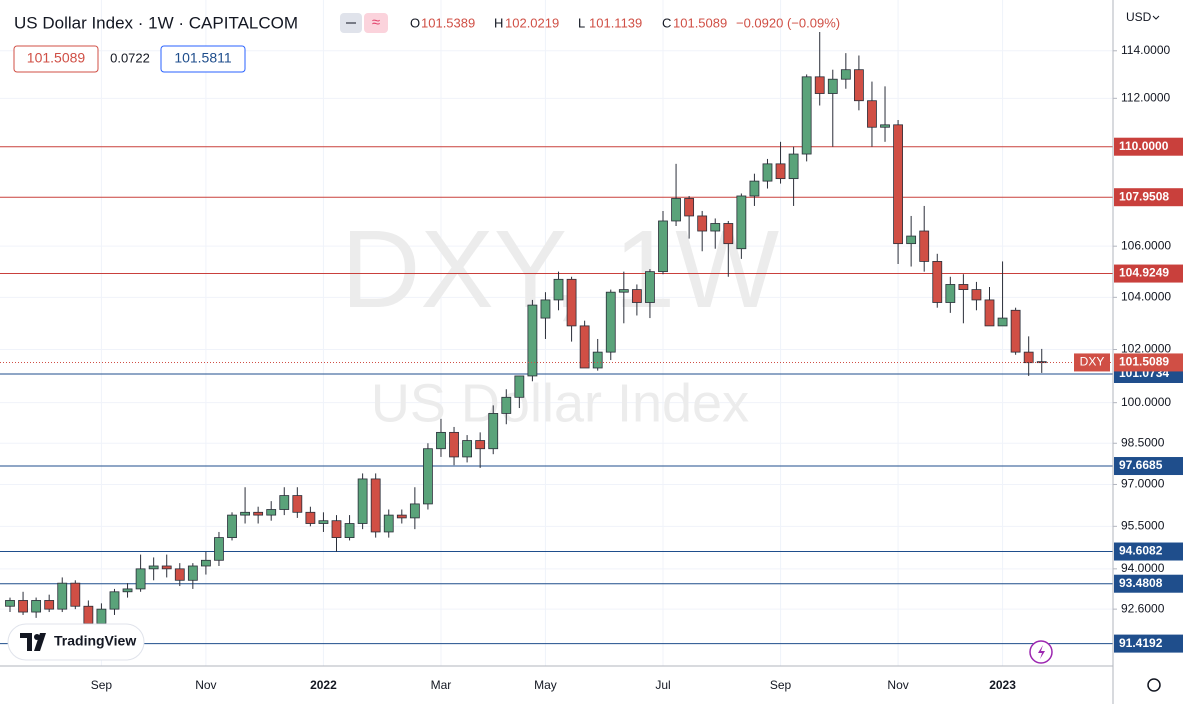 This screenshot has width=1183, height=704. Describe the element at coordinates (1139, 17) in the screenshot. I see `currency: USD` at that location.